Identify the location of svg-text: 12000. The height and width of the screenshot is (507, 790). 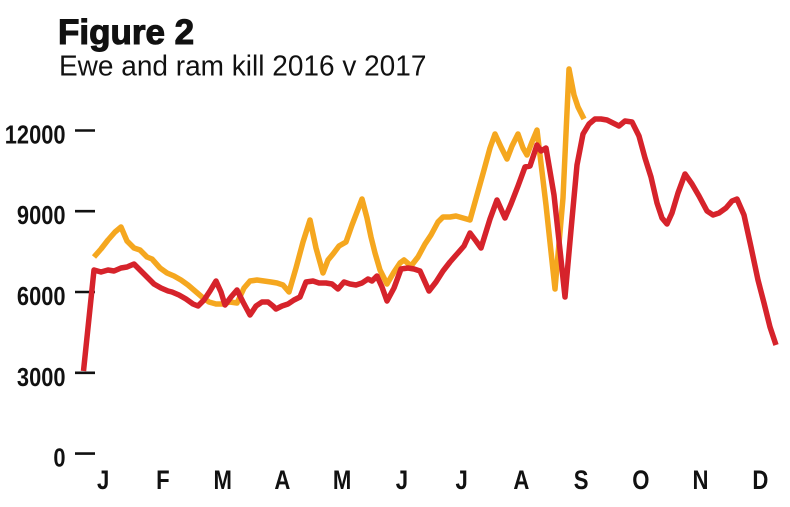
(35, 135).